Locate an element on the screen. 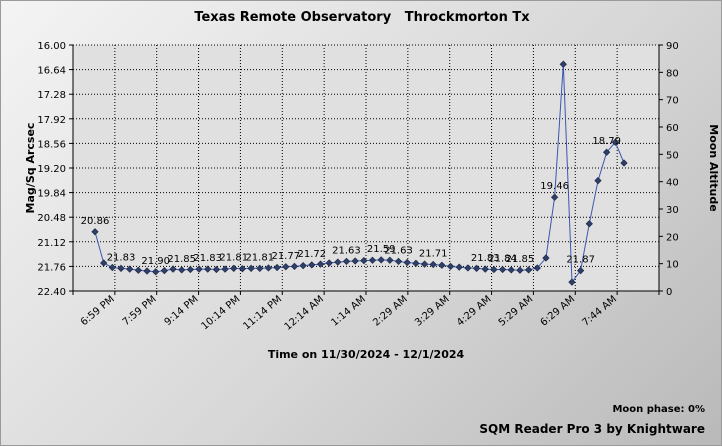  x-tick-label: 2:29 AM is located at coordinates (390, 311).